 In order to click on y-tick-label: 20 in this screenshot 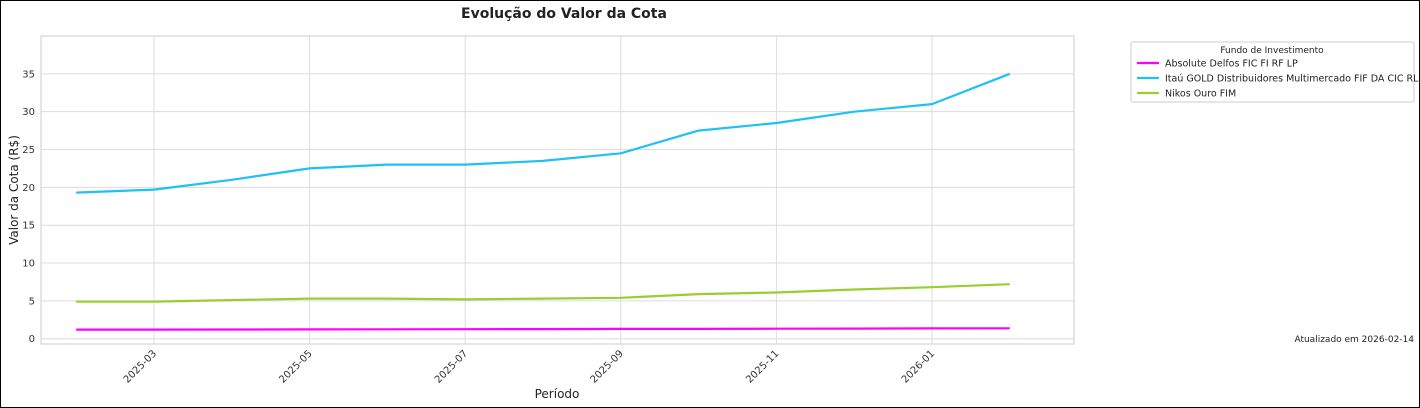, I will do `click(28, 188)`.